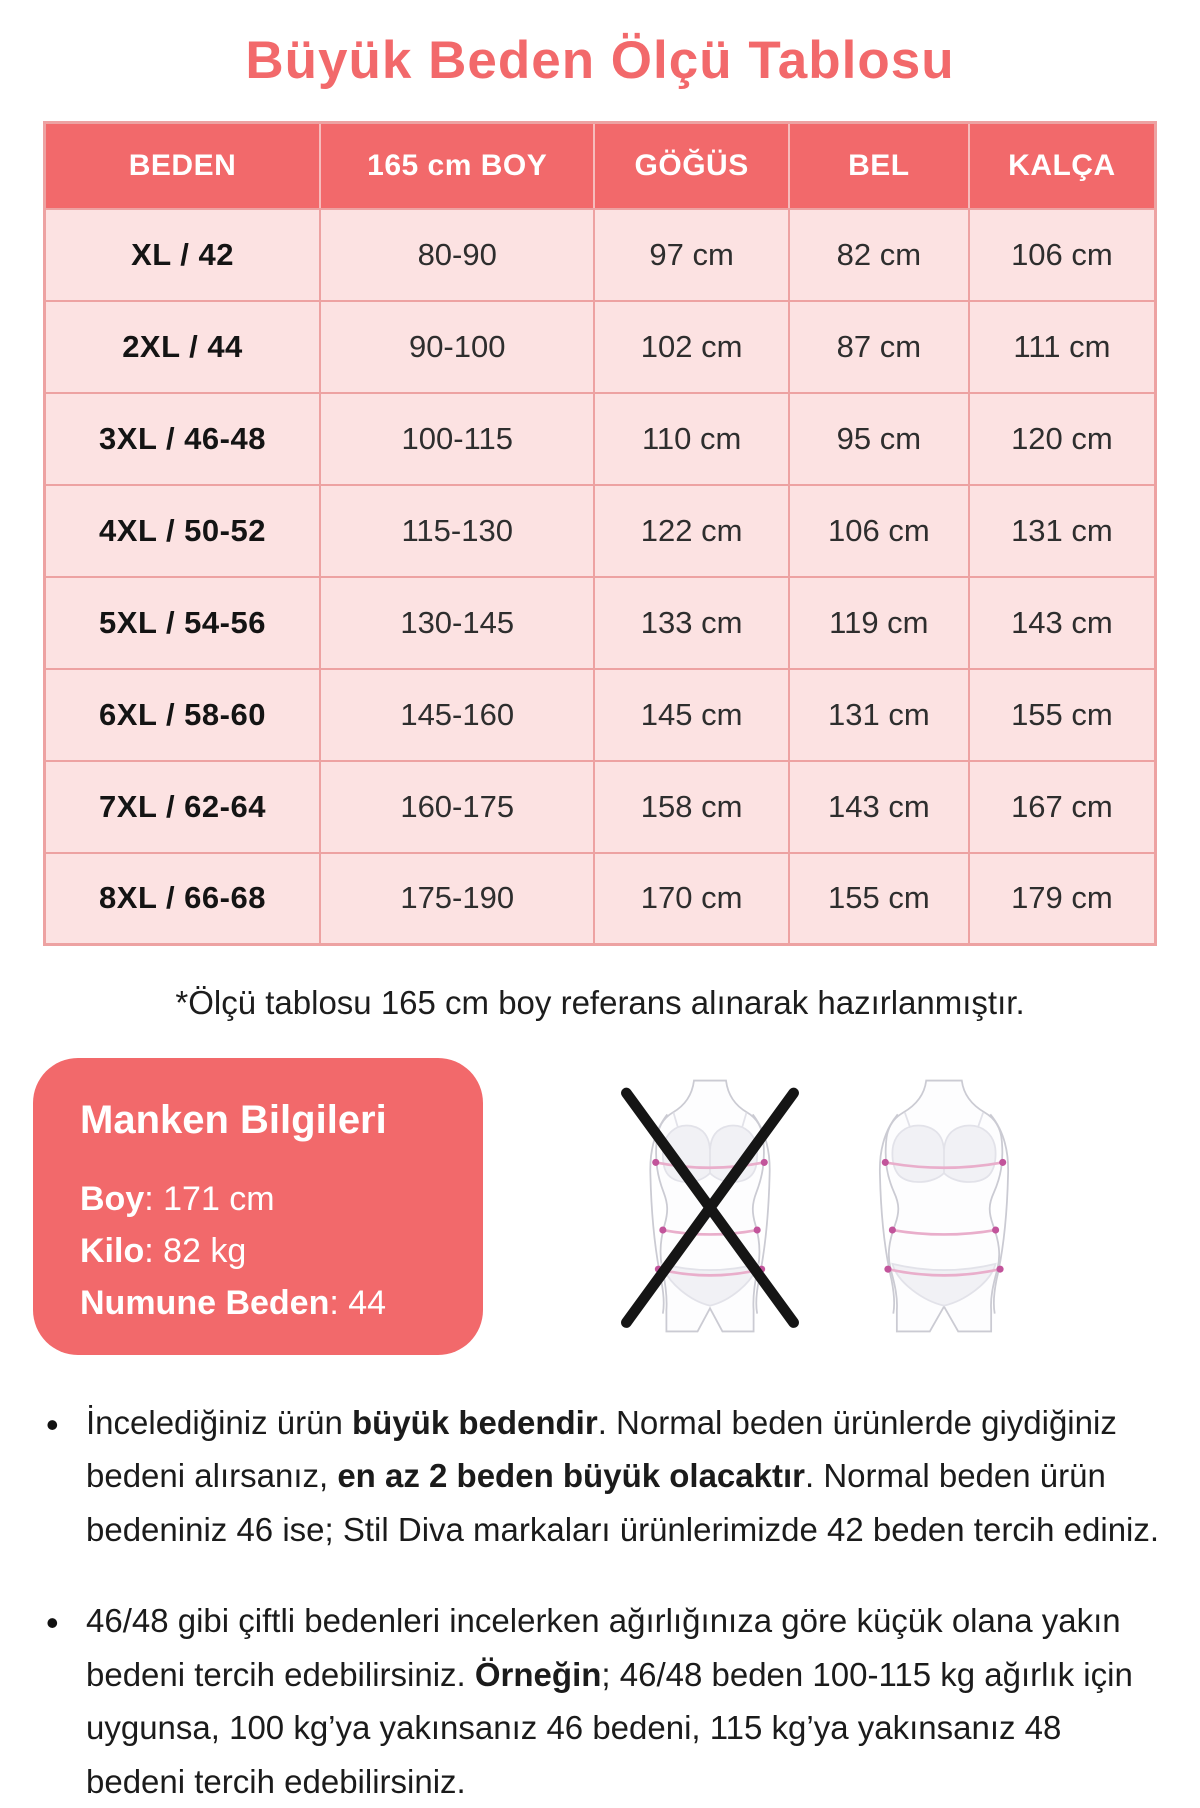  What do you see at coordinates (691, 622) in the screenshot?
I see `cell-chest: 133 cm` at bounding box center [691, 622].